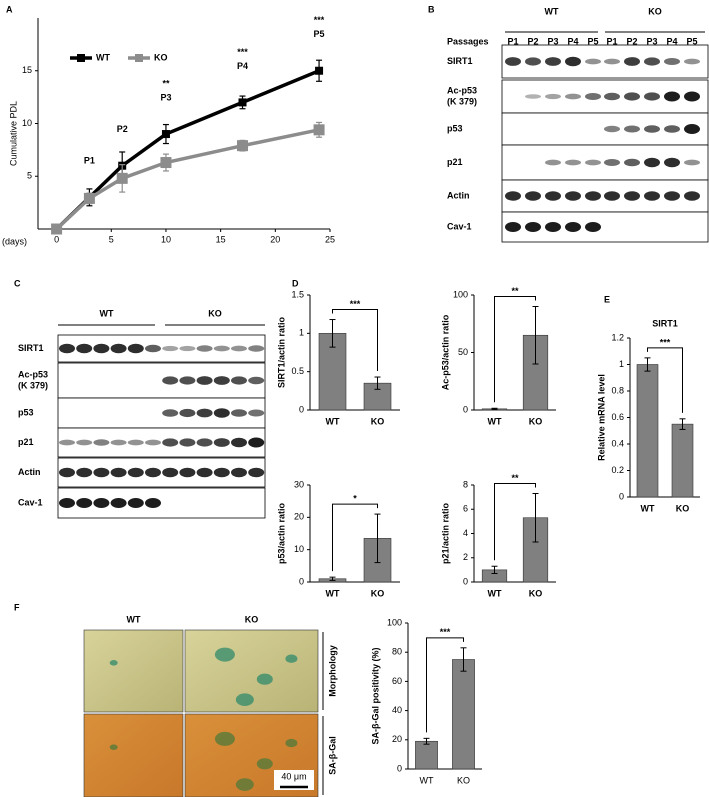  What do you see at coordinates (299, 549) in the screenshot?
I see `y-tick-label: 10` at bounding box center [299, 549].